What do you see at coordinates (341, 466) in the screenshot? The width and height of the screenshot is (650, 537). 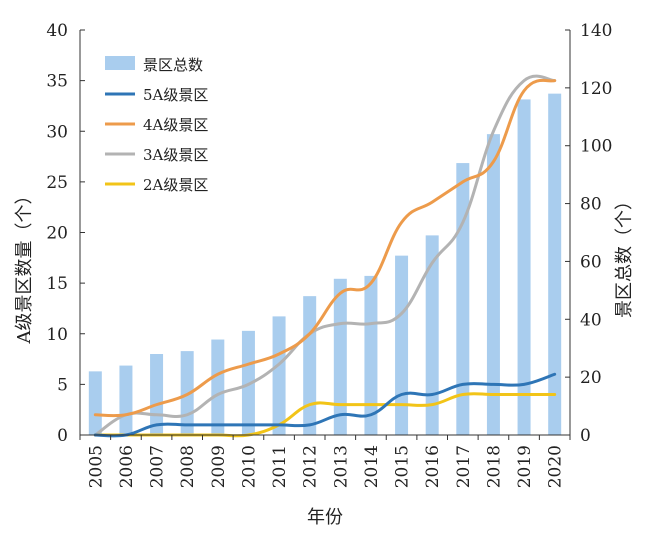 I see `x-tick-label: 2013` at bounding box center [341, 466].